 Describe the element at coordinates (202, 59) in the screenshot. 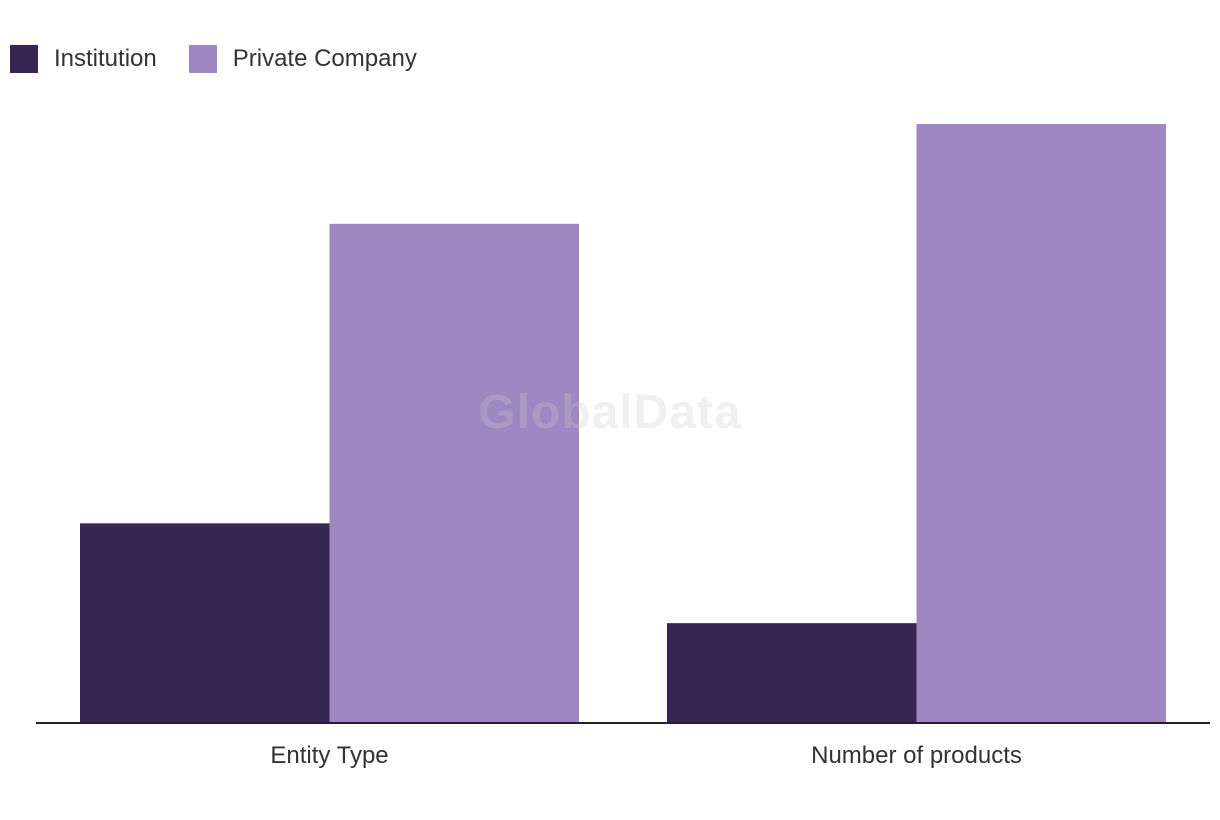

I see `legend-swatch-private-company` at that location.